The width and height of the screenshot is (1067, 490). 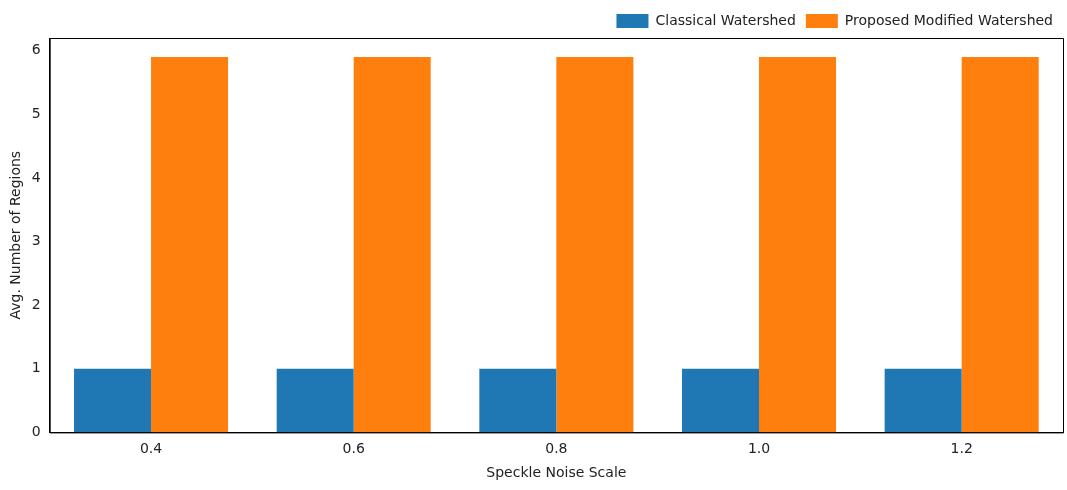 What do you see at coordinates (36, 303) in the screenshot?
I see `y-tick-label: 2` at bounding box center [36, 303].